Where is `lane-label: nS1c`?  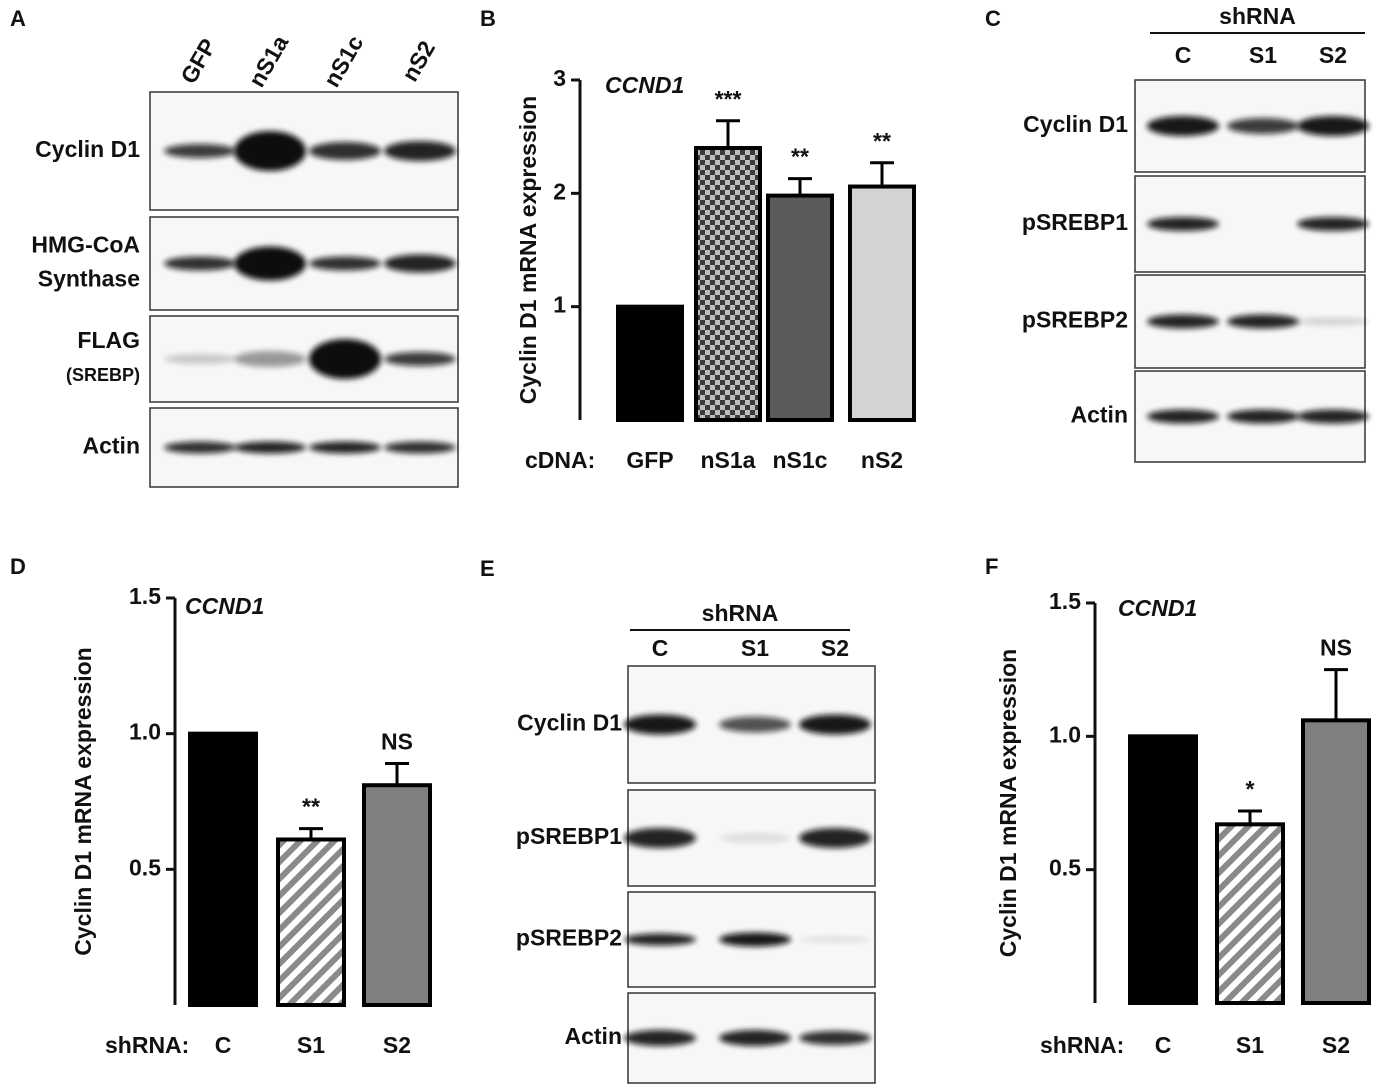 lane-label: nS1c is located at coordinates (343, 61).